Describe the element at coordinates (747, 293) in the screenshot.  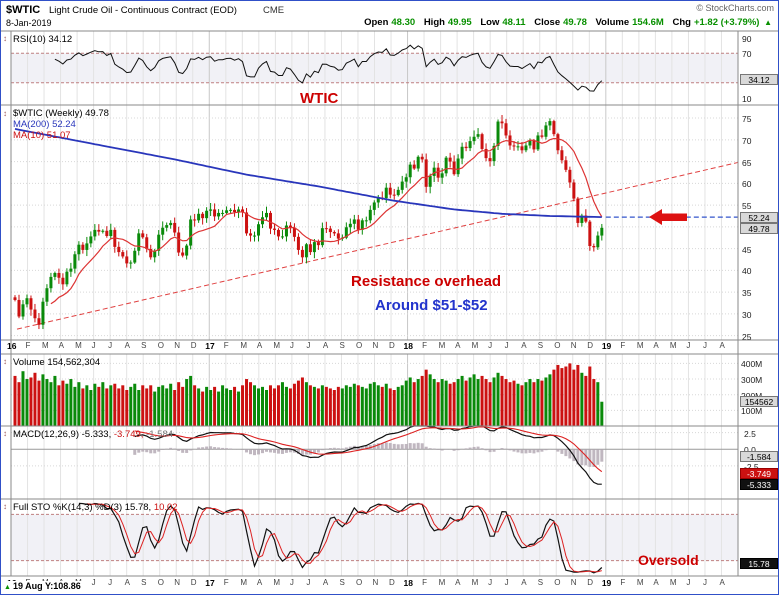
I see `price-axis-tick: 35` at that location.